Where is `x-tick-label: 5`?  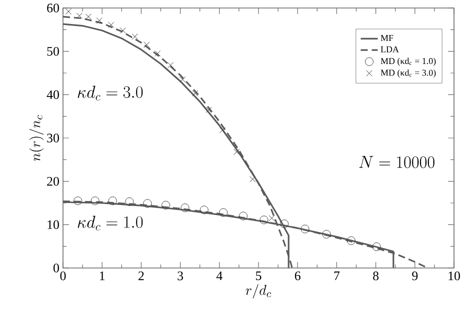 x-tick-label: 5 is located at coordinates (259, 276).